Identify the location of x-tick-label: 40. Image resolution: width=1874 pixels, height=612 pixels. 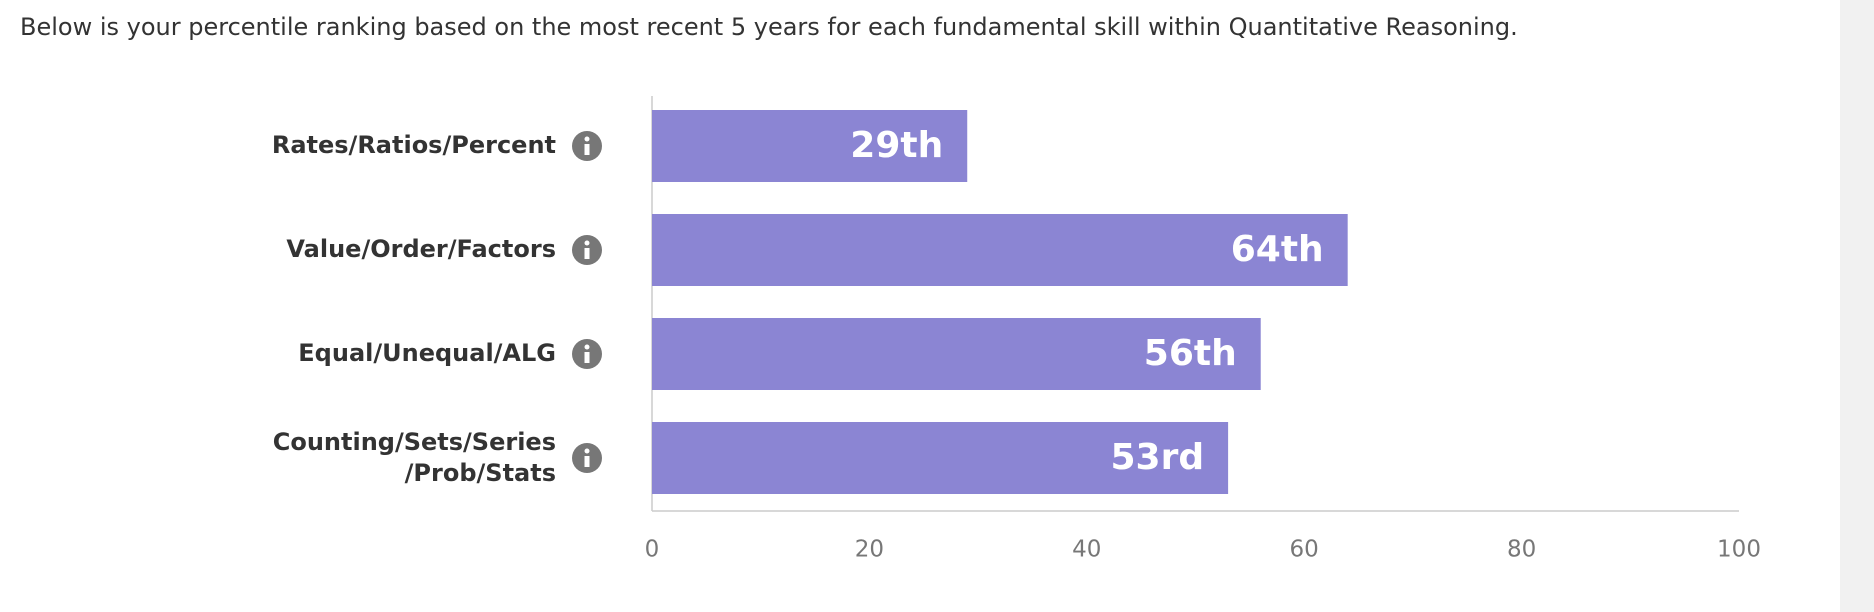
(1086, 550).